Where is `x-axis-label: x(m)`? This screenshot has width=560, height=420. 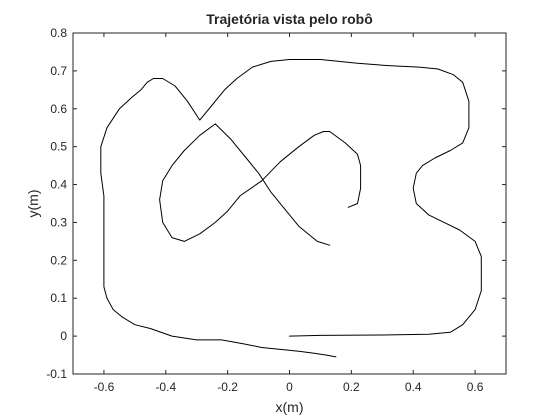 x-axis-label: x(m) is located at coordinates (290, 407).